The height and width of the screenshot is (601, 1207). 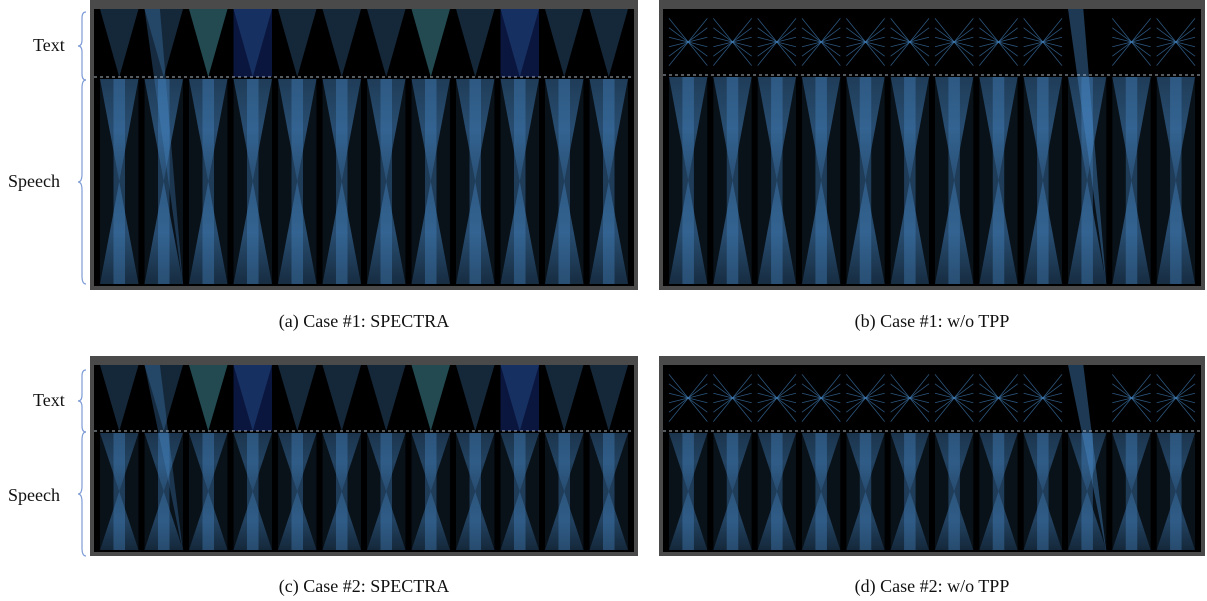 I want to click on attention-map-d: 0 1 2 3 4 5 6 7 8 9 10 11, so click(x=932, y=458).